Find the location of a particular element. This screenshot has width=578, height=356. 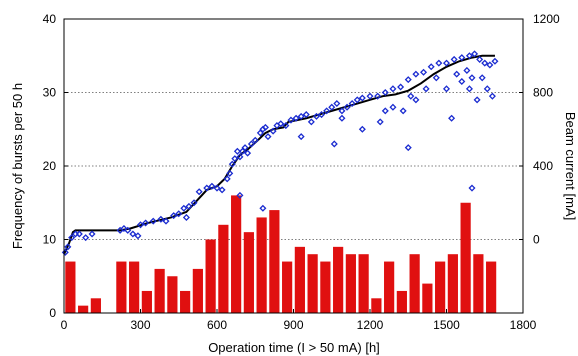

y-right-tick-label: 800 is located at coordinates (543, 93).